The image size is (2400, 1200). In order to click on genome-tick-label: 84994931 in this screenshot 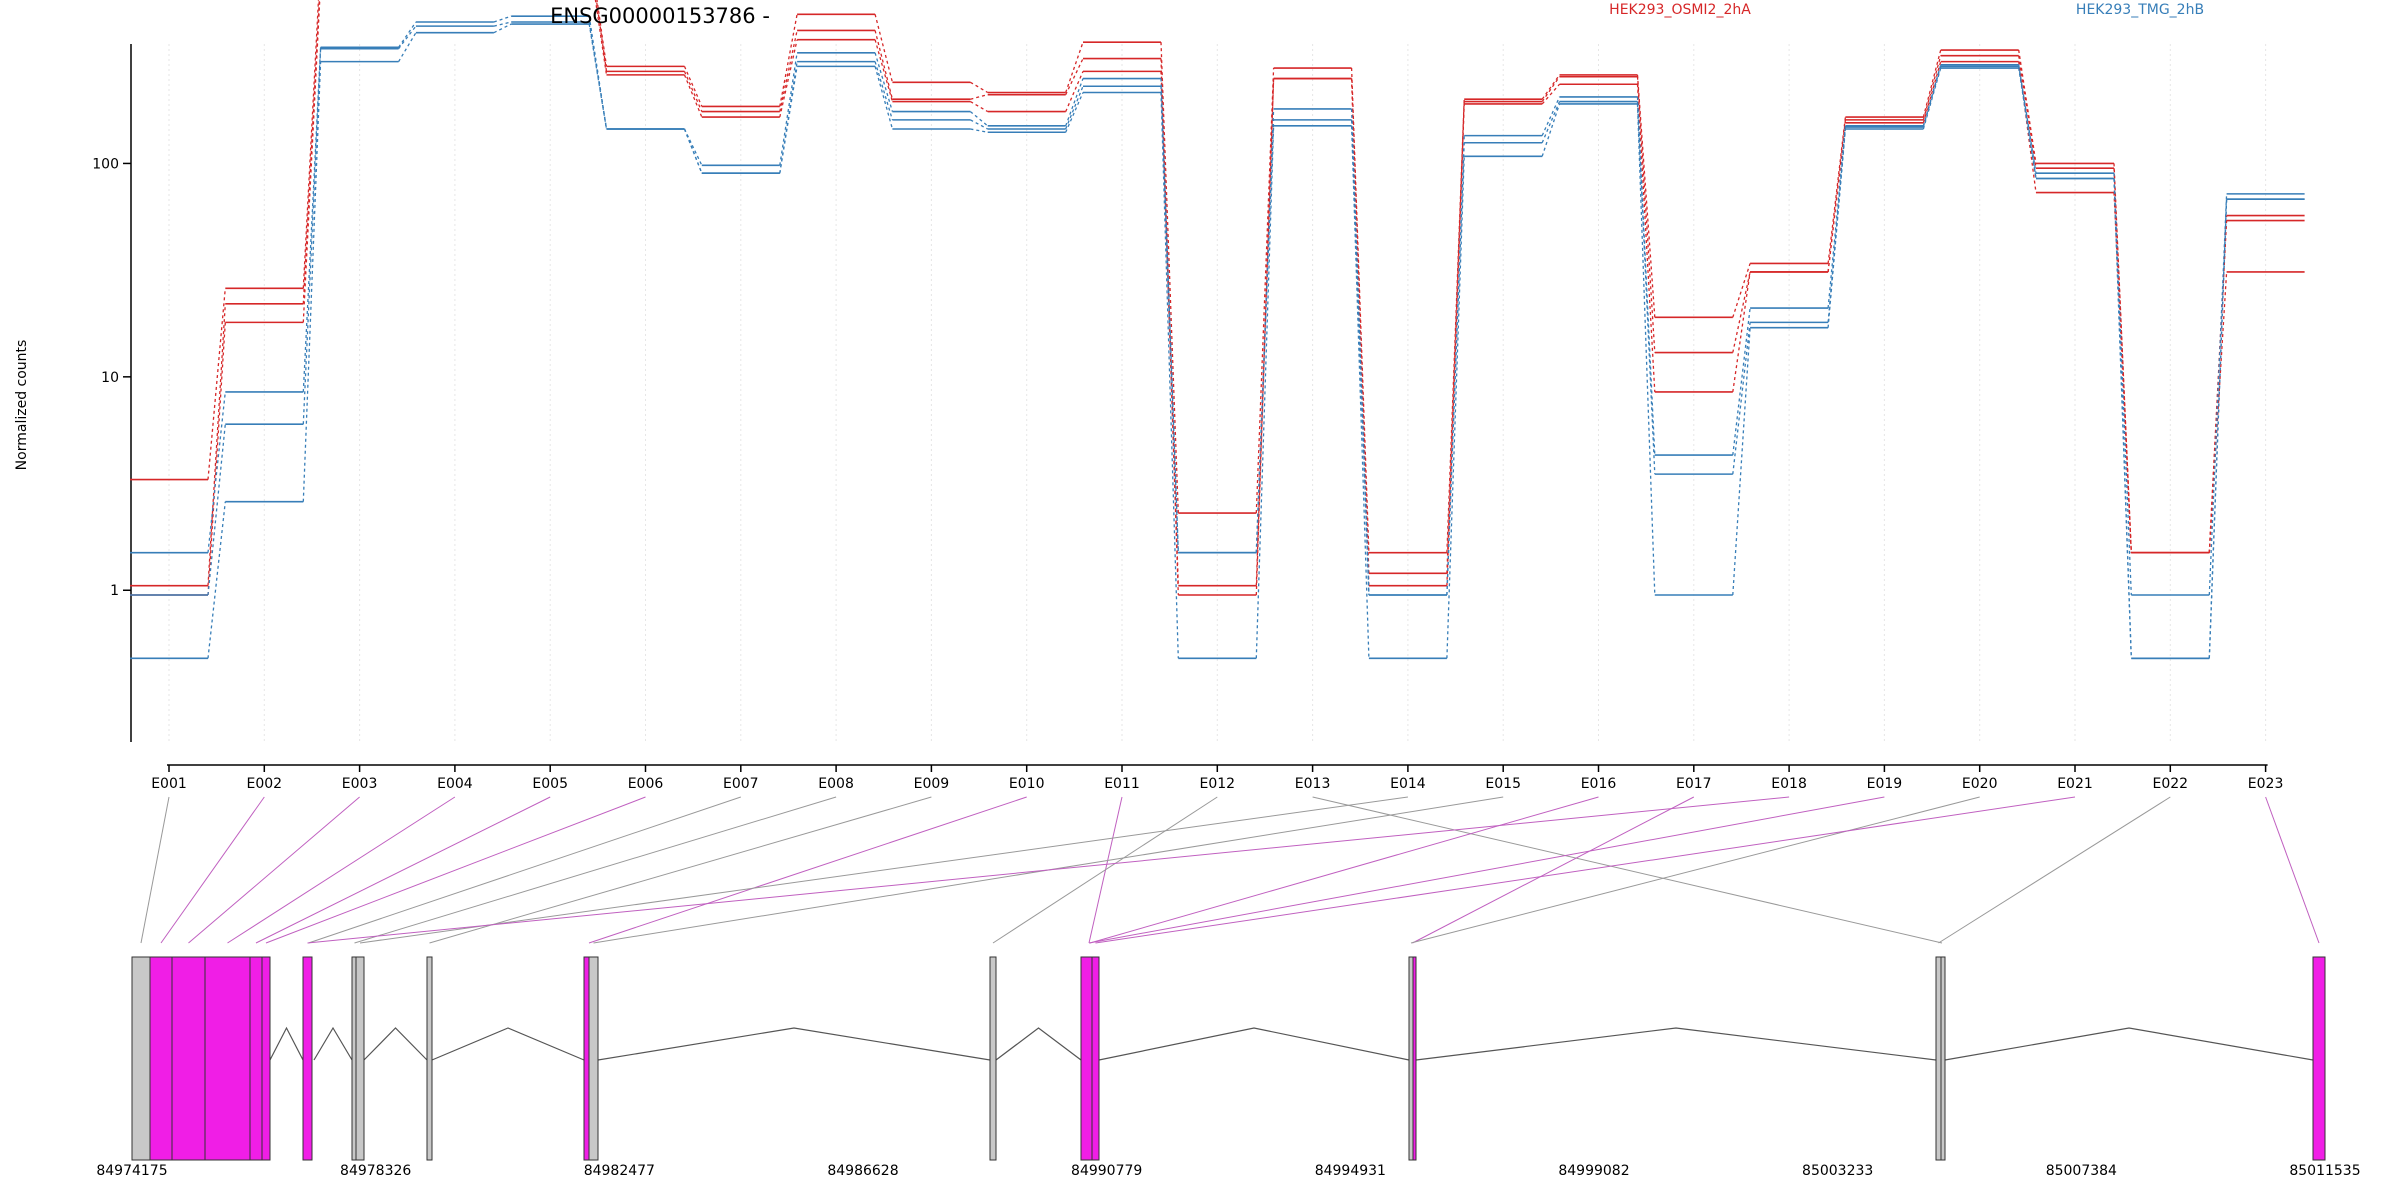, I will do `click(1350, 1171)`.